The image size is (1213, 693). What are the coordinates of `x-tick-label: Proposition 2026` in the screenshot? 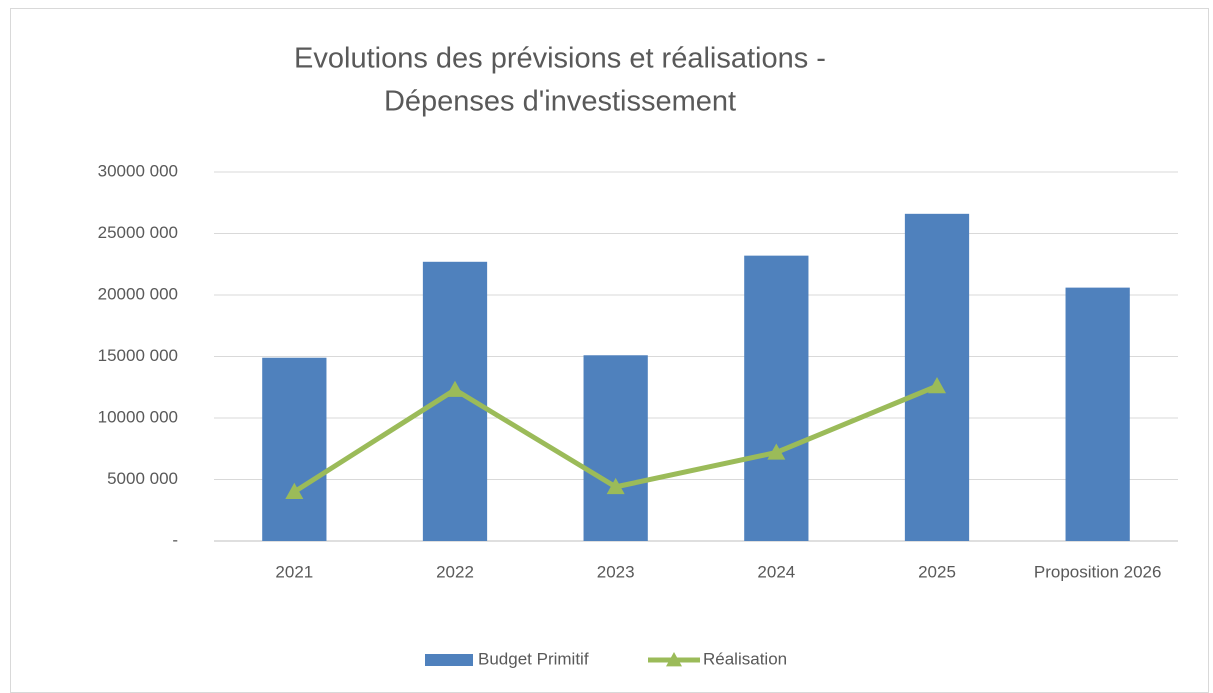 It's located at (1098, 571).